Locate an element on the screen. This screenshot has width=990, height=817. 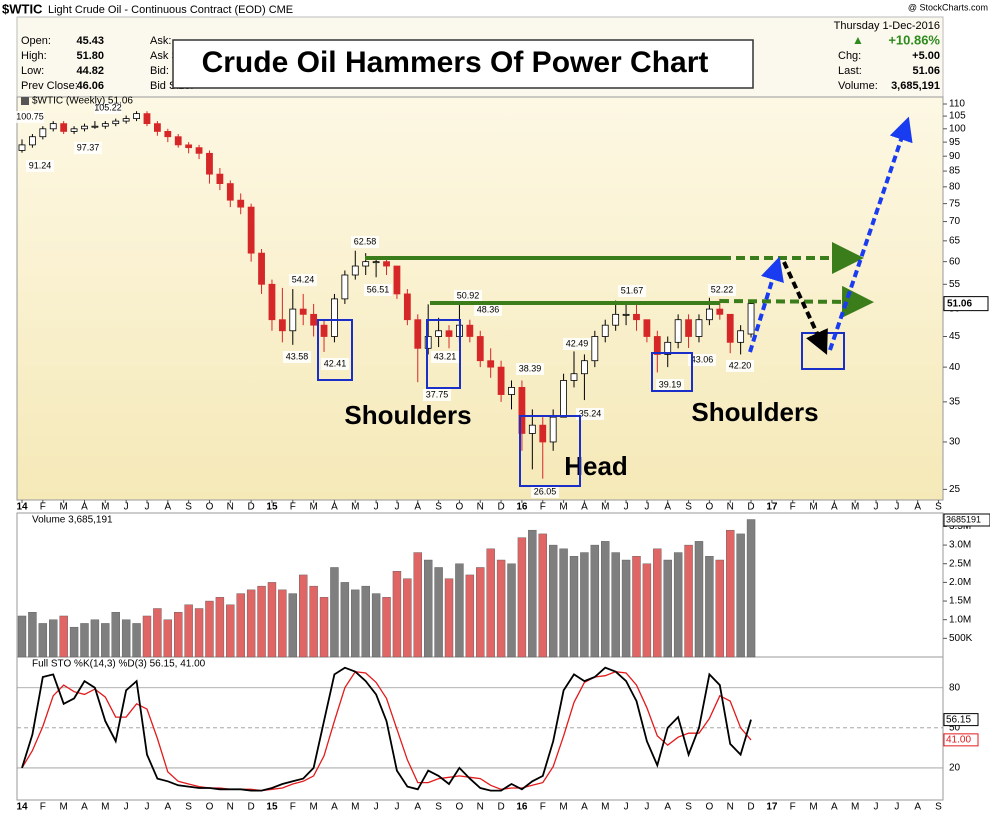
y-tick-label: 1.5M is located at coordinates (960, 601).